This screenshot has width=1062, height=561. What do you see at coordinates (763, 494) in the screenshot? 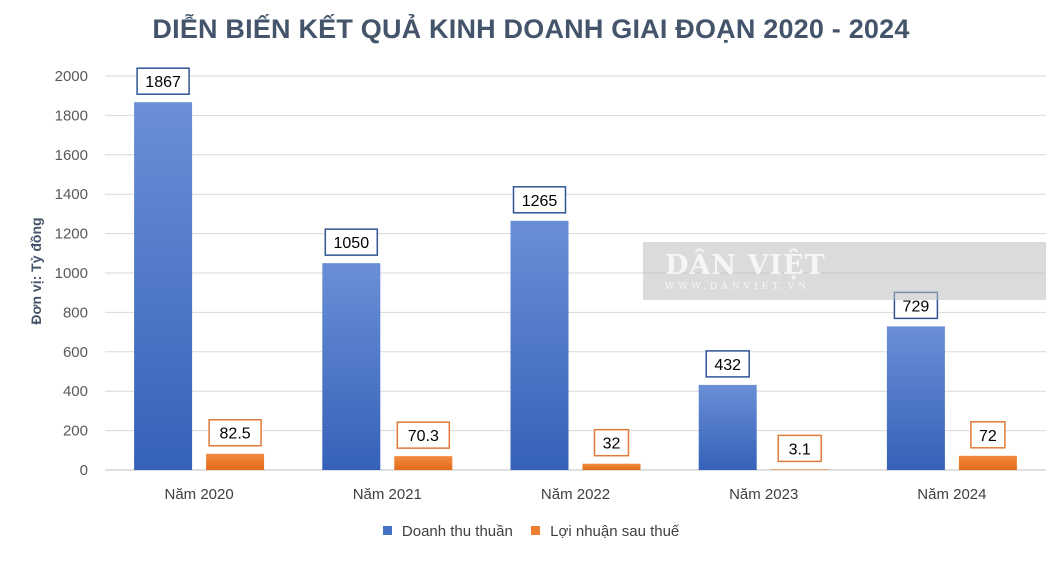
I see `x-tick-label: Năm 2023` at bounding box center [763, 494].